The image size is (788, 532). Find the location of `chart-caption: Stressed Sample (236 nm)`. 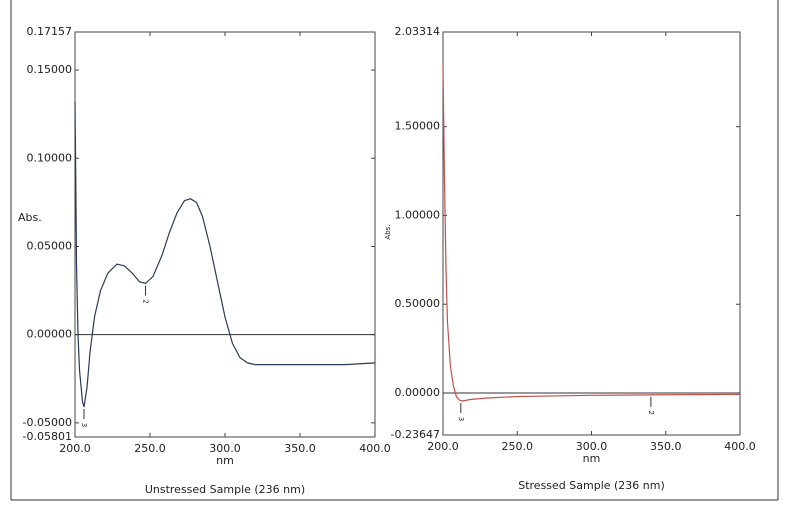

chart-caption: Stressed Sample (236 nm) is located at coordinates (591, 485).